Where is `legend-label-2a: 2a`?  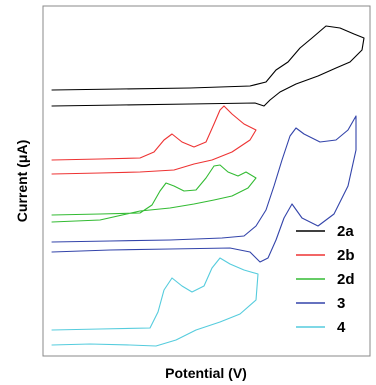 legend-label-2a: 2a is located at coordinates (345, 231).